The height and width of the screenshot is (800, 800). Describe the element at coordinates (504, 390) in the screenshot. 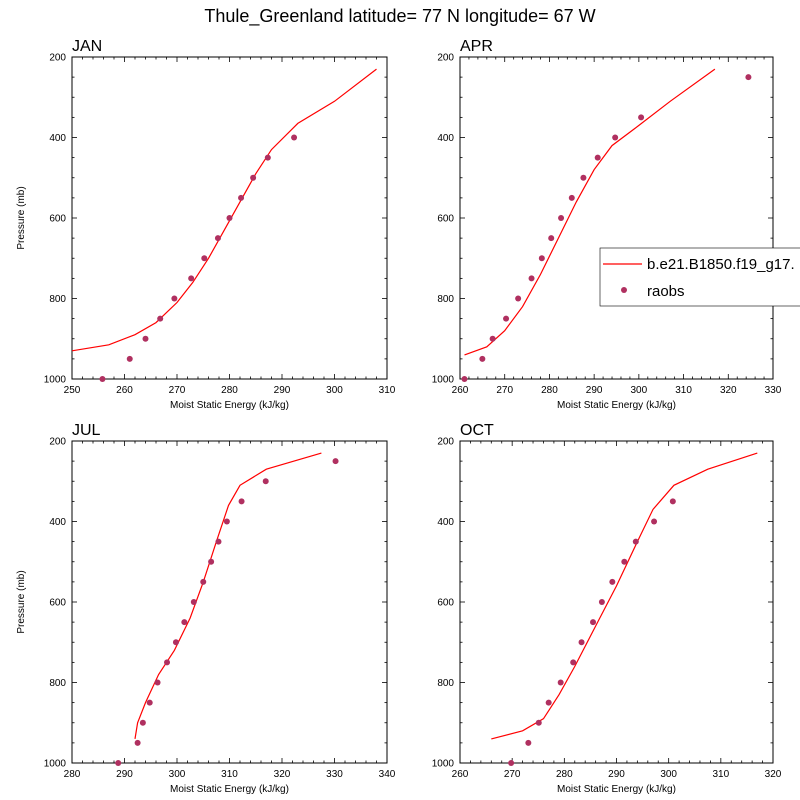

I see `x-tick-label-apr: 270` at that location.